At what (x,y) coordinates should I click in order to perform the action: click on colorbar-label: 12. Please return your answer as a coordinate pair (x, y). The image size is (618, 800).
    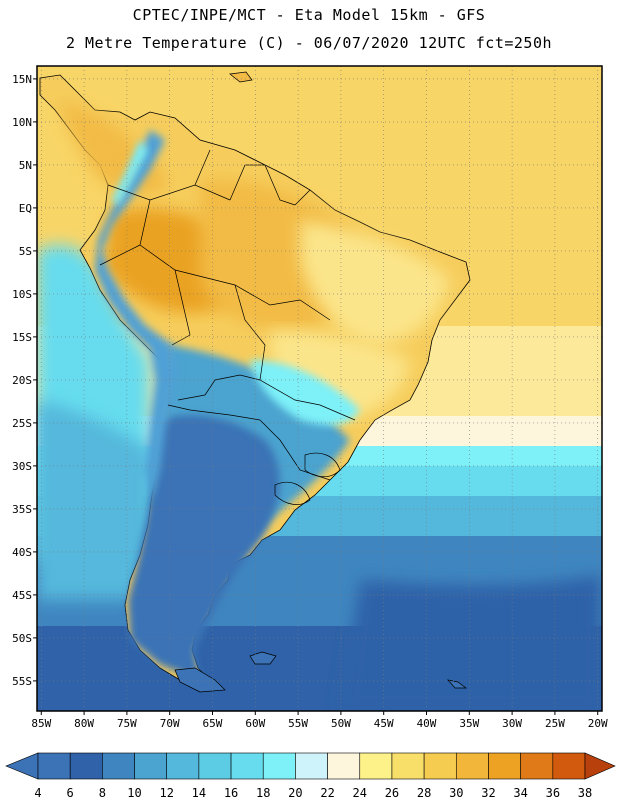
    Looking at the image, I should click on (166, 793).